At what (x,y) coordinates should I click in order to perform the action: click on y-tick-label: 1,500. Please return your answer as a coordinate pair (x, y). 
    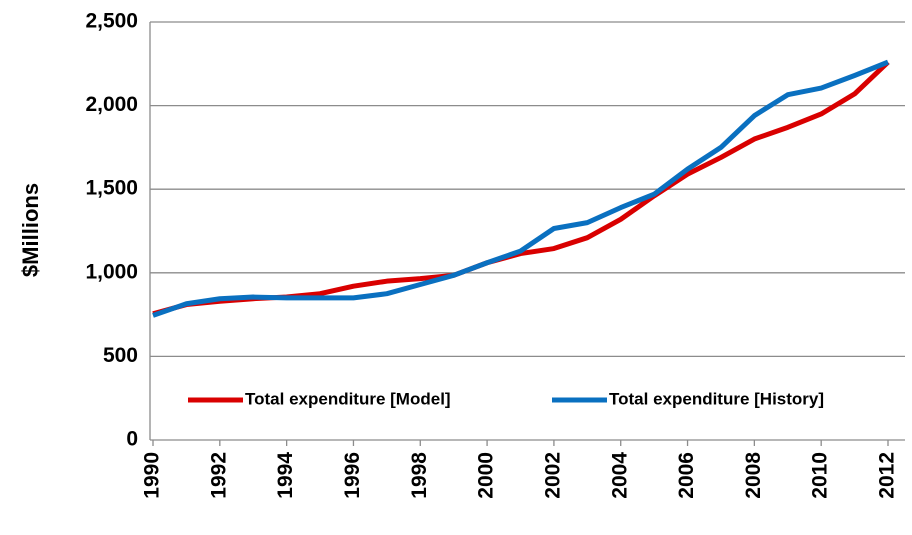
    Looking at the image, I should click on (111, 188).